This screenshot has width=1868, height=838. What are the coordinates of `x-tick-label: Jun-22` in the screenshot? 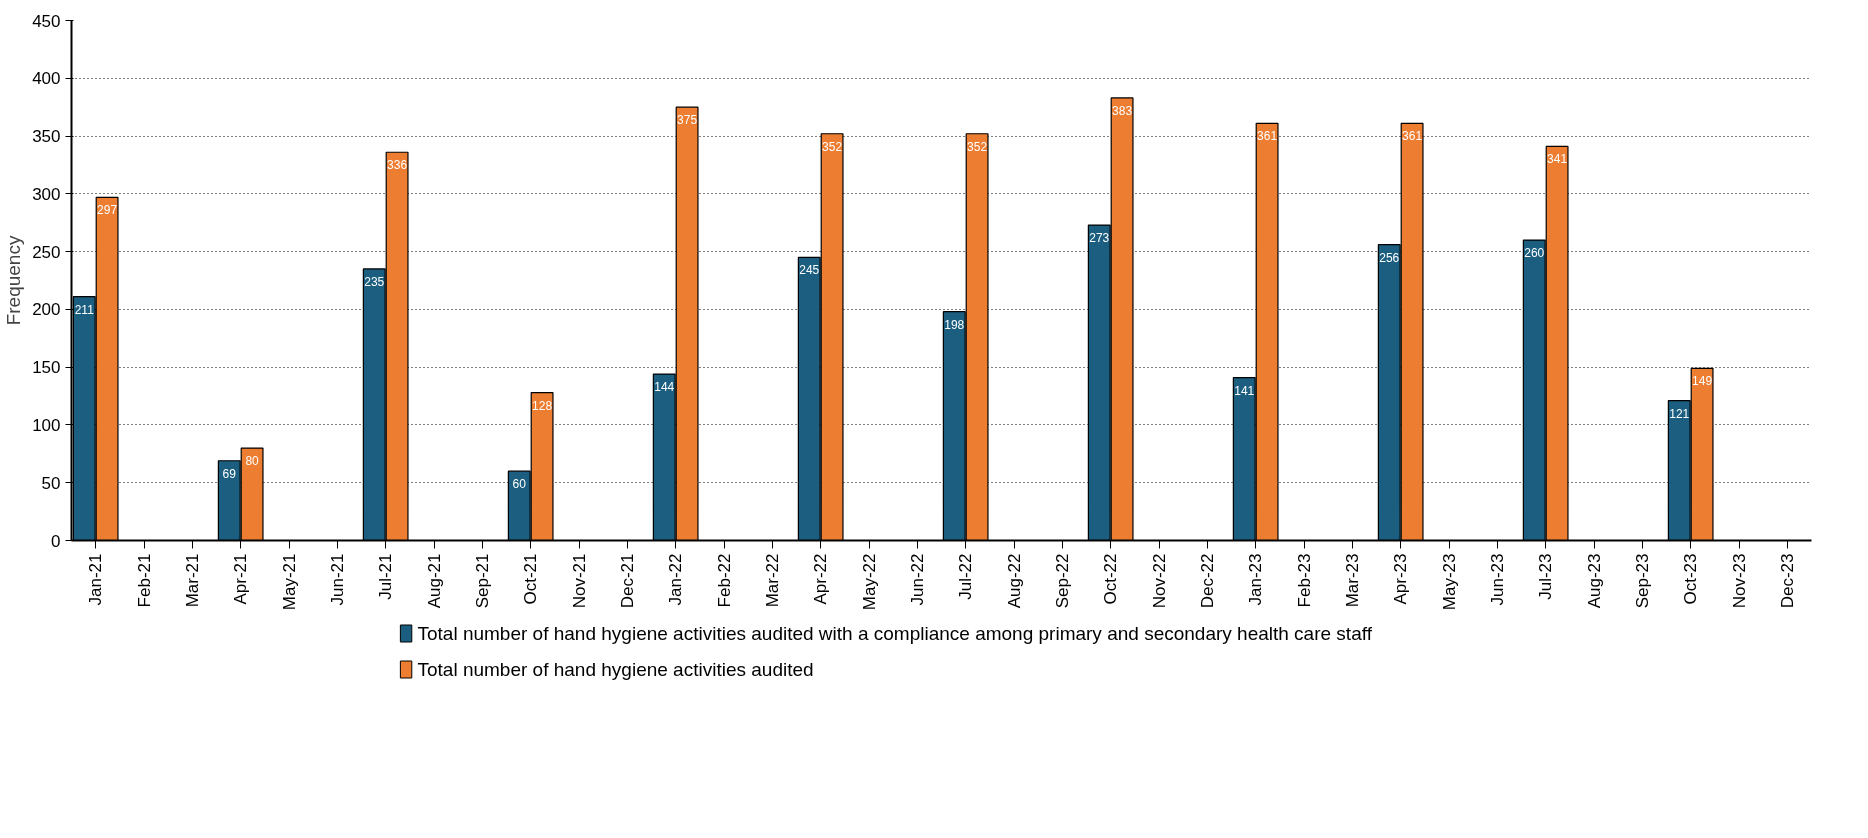 It's located at (917, 579).